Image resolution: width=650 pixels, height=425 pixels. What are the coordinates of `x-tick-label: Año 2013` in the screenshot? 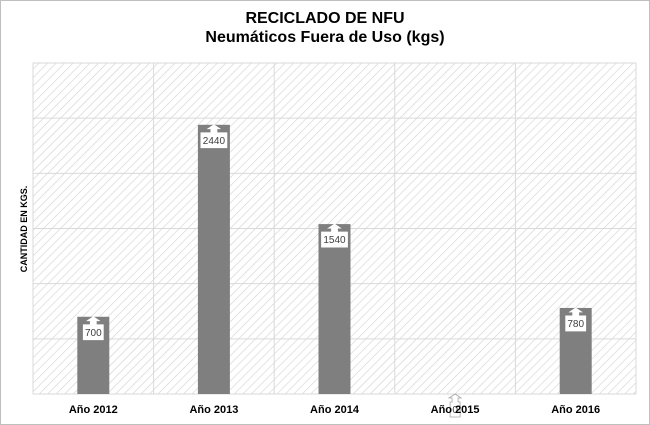 It's located at (213, 410).